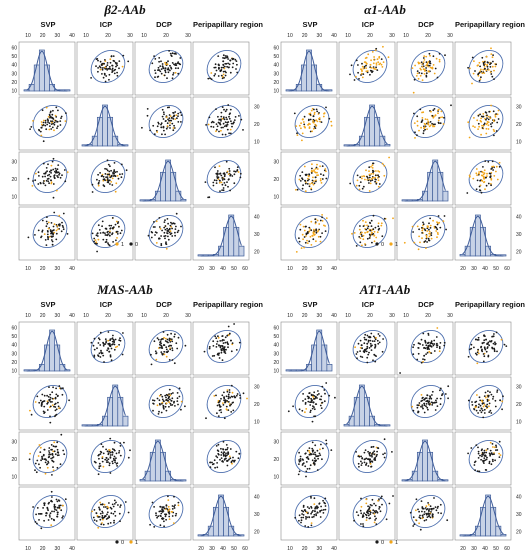  Describe the element at coordinates (324, 358) in the screenshot. I see `histogram-bar` at that location.